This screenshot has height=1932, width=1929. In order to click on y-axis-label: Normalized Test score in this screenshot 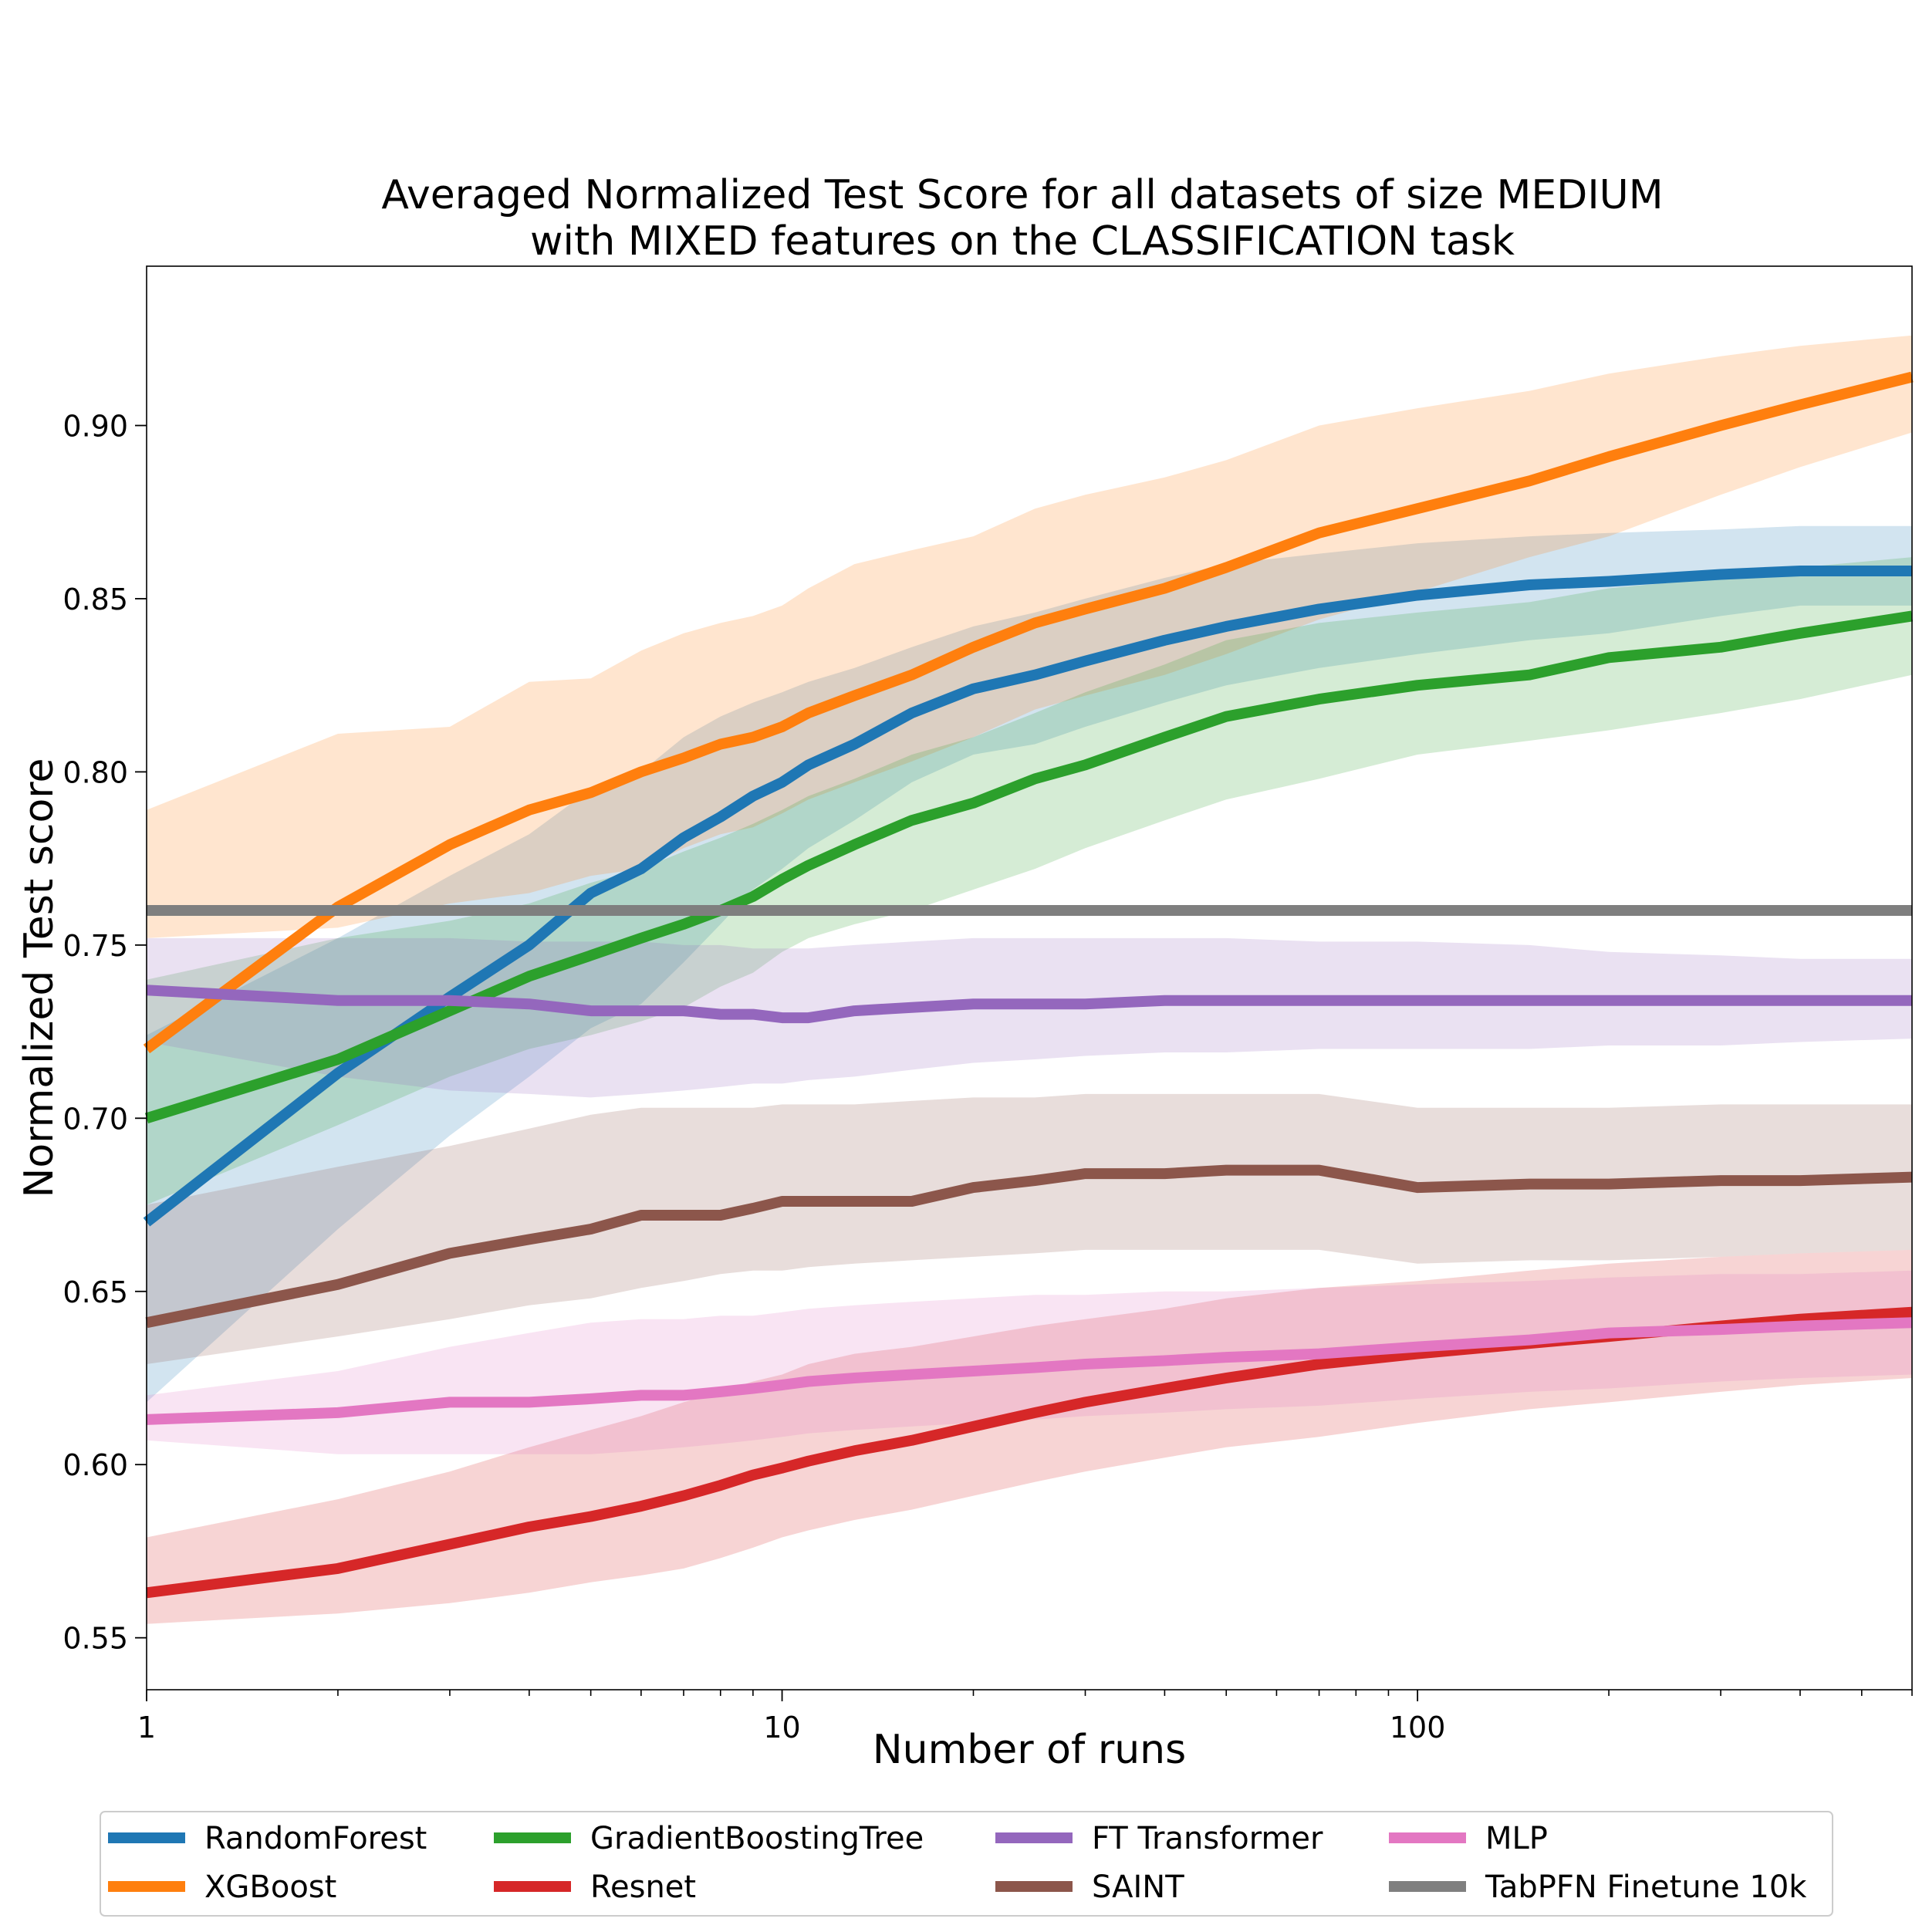, I will do `click(39, 977)`.